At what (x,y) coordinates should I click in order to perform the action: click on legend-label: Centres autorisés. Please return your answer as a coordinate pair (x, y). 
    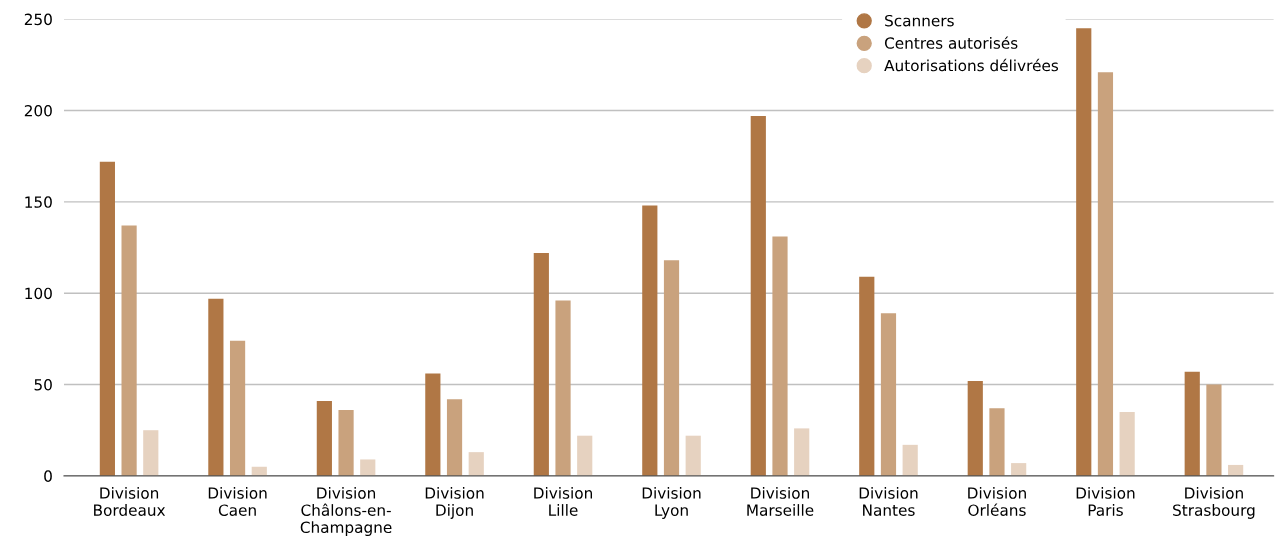
    Looking at the image, I should click on (951, 42).